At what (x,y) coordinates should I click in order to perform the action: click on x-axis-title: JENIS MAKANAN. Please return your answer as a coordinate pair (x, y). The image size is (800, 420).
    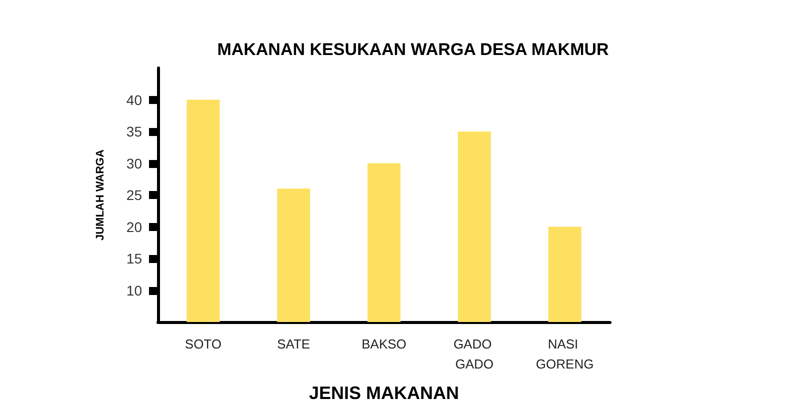
    Looking at the image, I should click on (384, 393).